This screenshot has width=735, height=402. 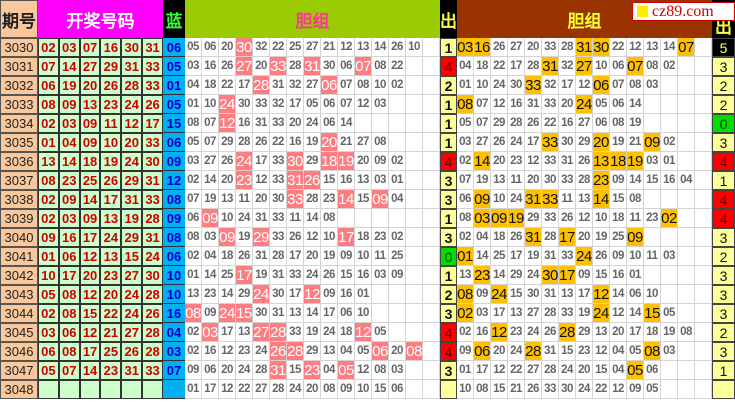 What do you see at coordinates (601, 85) in the screenshot?
I see `right-group-number-highlighted: 06` at bounding box center [601, 85].